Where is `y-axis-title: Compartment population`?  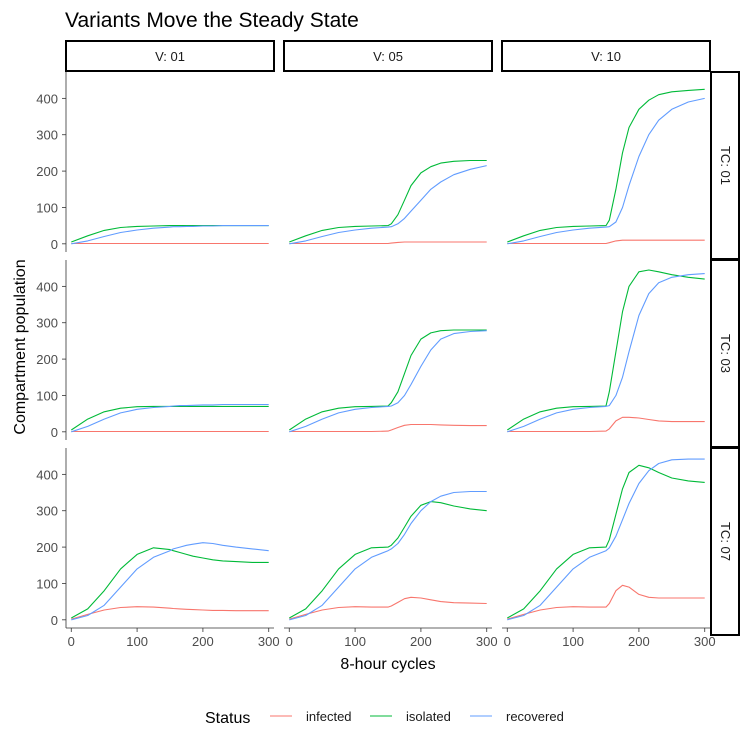 y-axis-title: Compartment population is located at coordinates (20, 346).